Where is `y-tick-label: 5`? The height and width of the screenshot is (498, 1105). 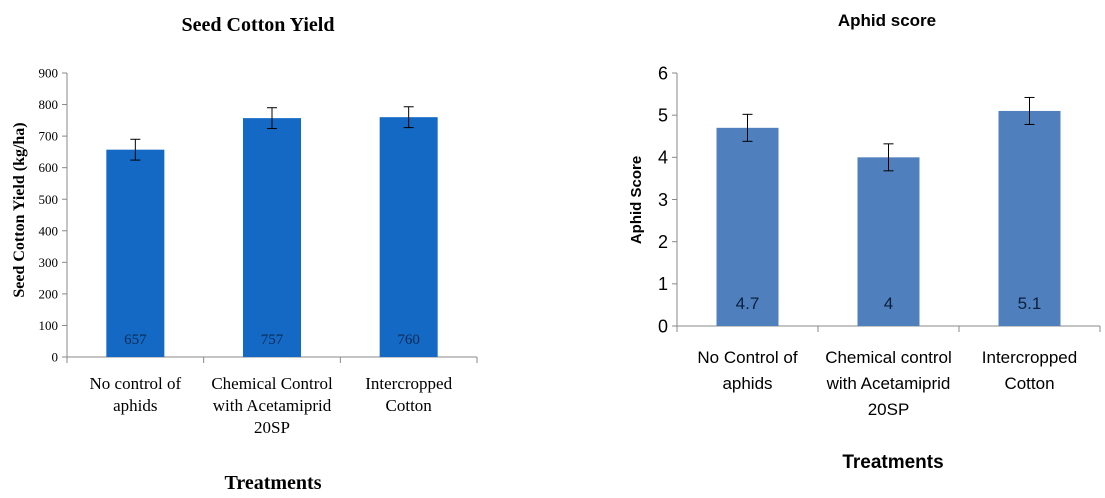 y-tick-label: 5 is located at coordinates (663, 115).